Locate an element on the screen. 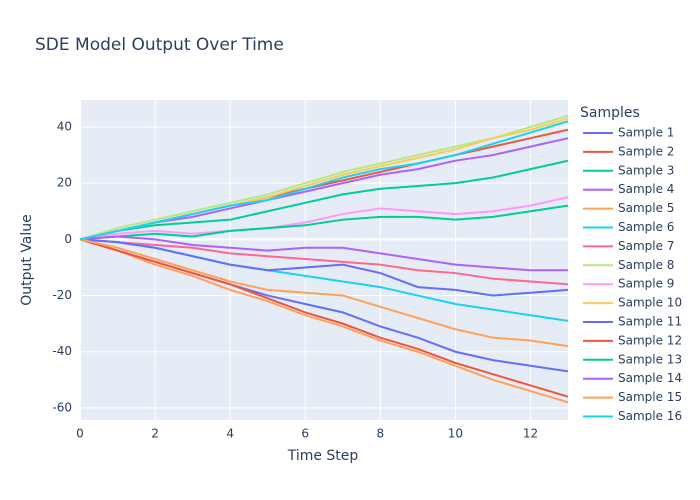  x-tick-label: 10 is located at coordinates (455, 434).